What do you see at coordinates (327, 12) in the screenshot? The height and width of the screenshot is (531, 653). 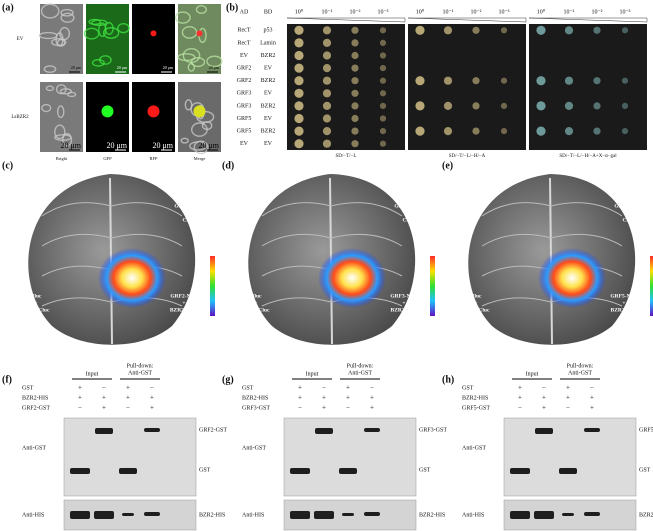 I see `dilution-label: 10⁻¹` at bounding box center [327, 12].